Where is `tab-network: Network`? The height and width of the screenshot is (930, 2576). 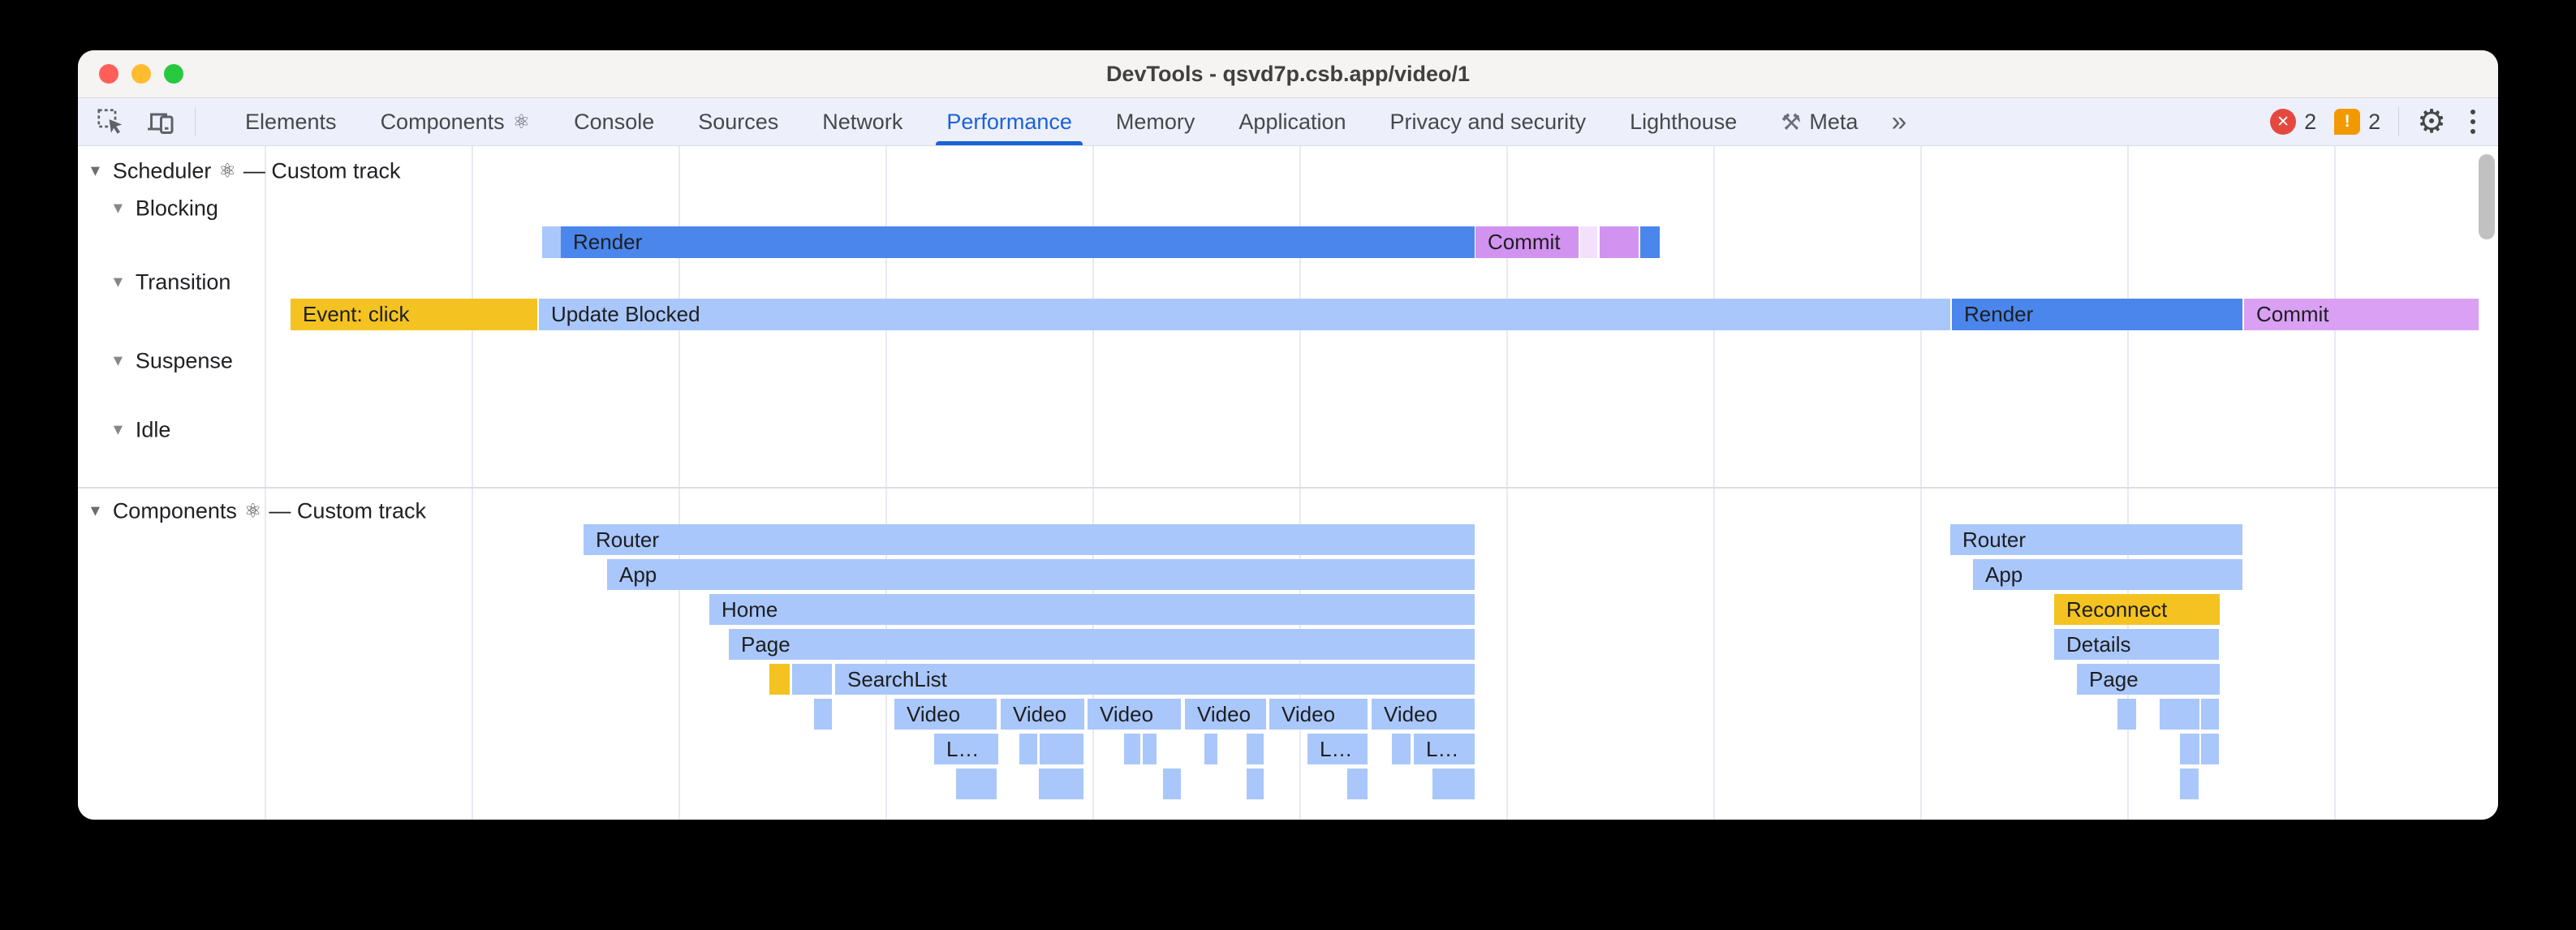 tab-network: Network is located at coordinates (862, 121).